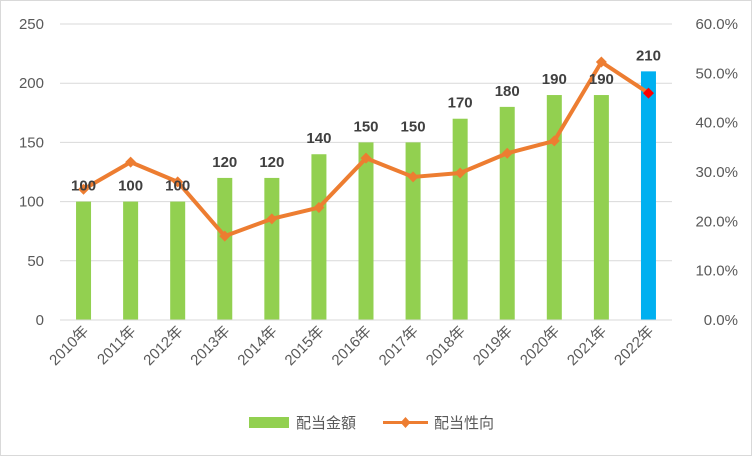  I want to click on x-tick-label: 2017年, so click(399, 346).